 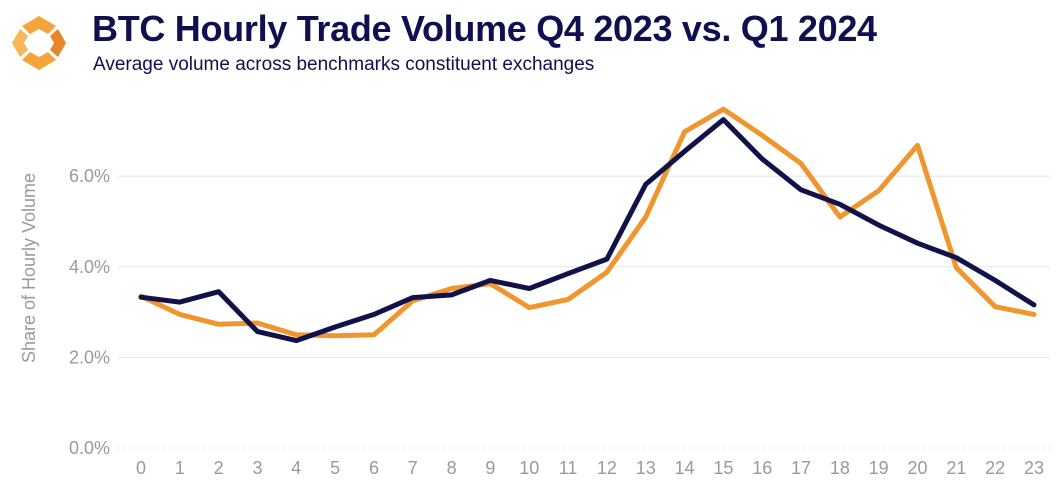 What do you see at coordinates (39, 43) in the screenshot?
I see `brand-logo-icon` at bounding box center [39, 43].